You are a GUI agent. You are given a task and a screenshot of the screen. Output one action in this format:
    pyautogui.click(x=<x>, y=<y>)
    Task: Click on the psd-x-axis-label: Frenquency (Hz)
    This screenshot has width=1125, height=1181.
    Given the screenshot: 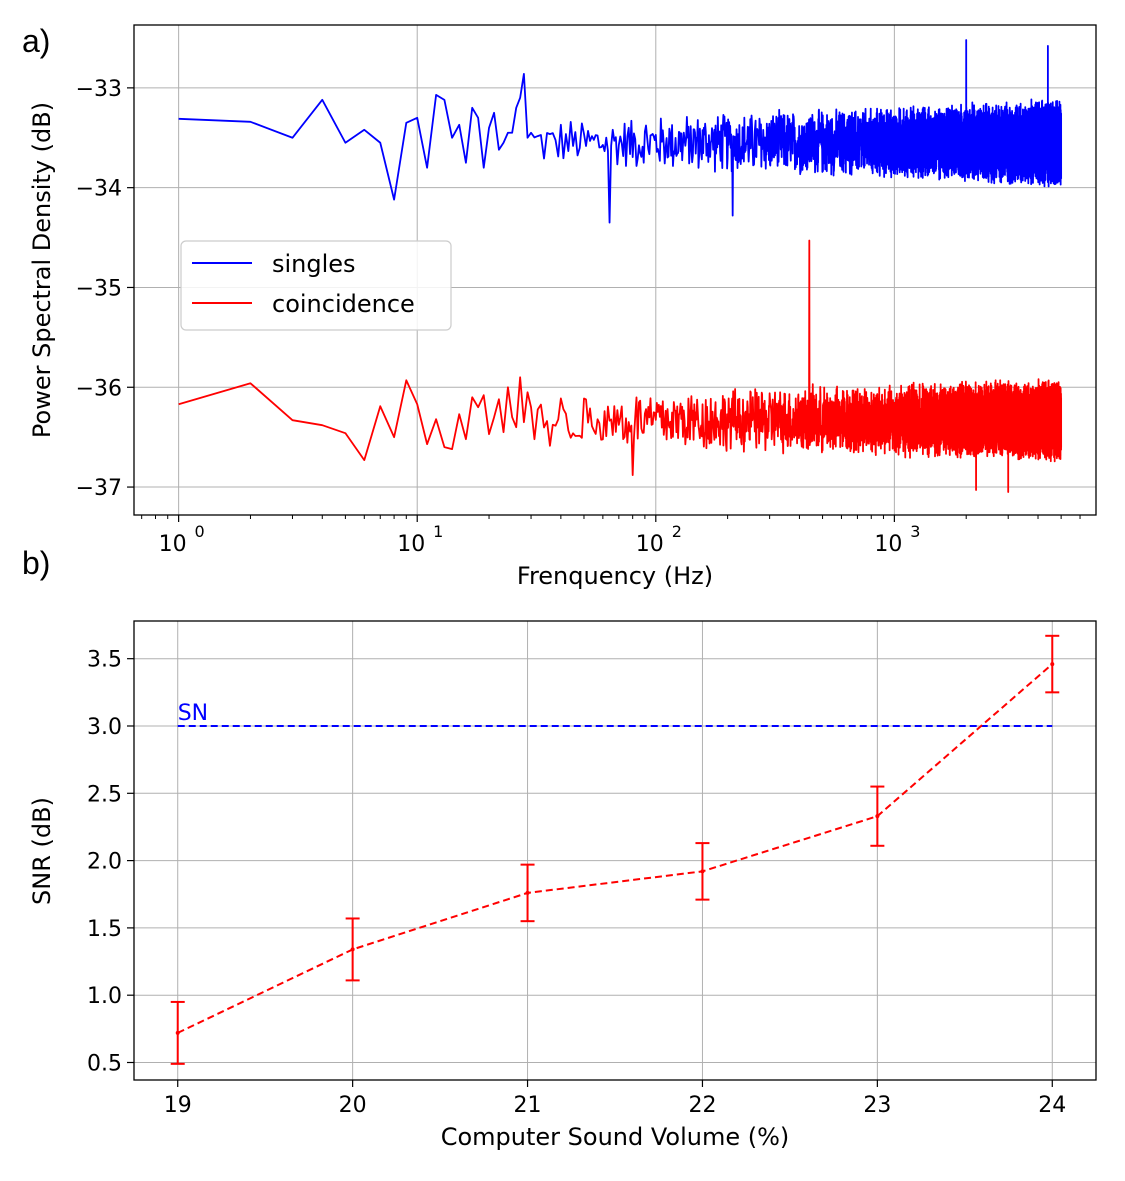 What is the action you would take?
    pyautogui.click(x=615, y=576)
    